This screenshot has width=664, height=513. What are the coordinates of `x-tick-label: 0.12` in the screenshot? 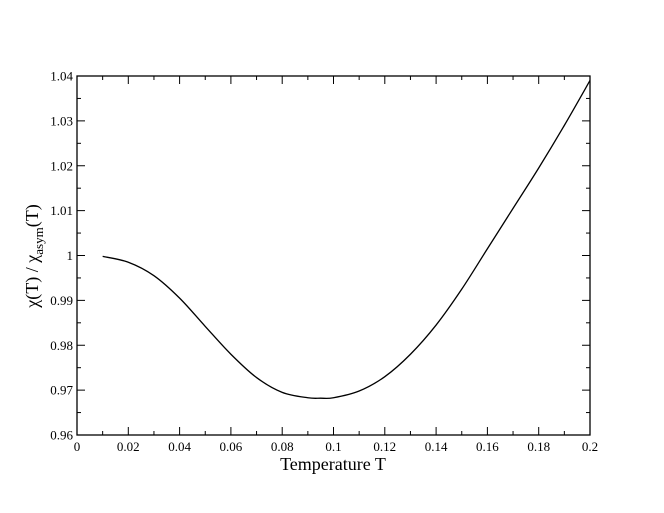 It's located at (384, 446).